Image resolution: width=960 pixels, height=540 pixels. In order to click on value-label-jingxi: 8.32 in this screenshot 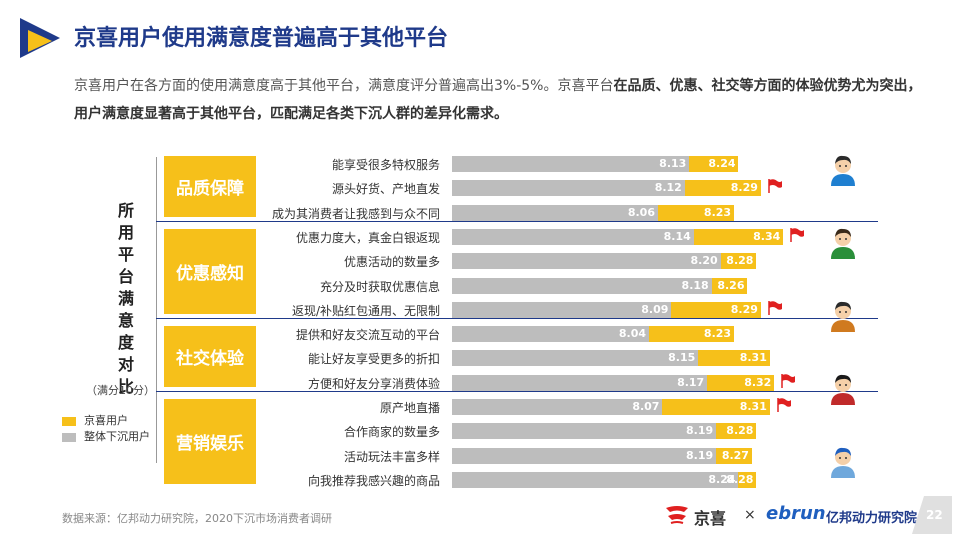, I will do `click(758, 382)`.